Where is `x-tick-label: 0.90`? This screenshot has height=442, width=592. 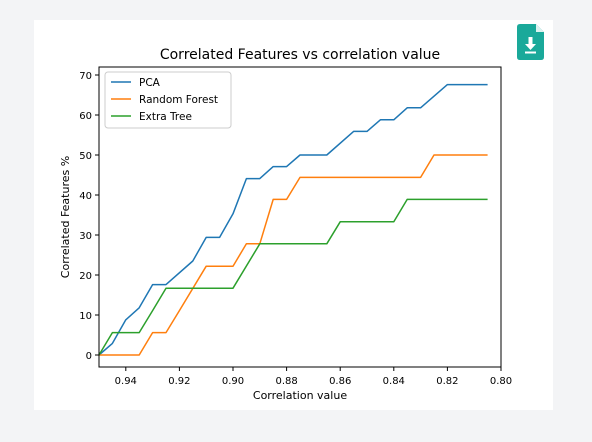
x-tick-label: 0.90 is located at coordinates (233, 381).